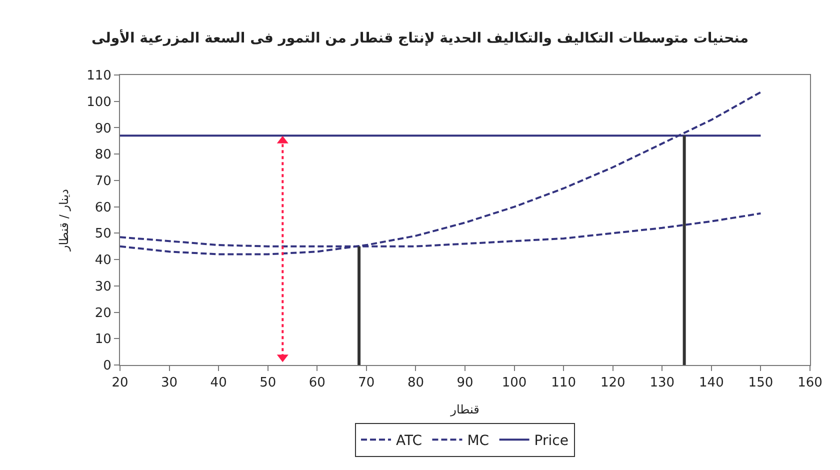 This screenshot has width=840, height=470. I want to click on y-tick-label: 10, so click(103, 340).